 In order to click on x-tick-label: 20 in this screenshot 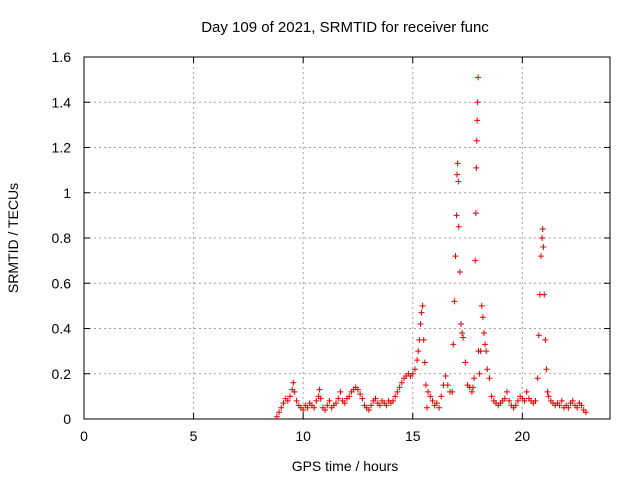, I will do `click(523, 436)`.